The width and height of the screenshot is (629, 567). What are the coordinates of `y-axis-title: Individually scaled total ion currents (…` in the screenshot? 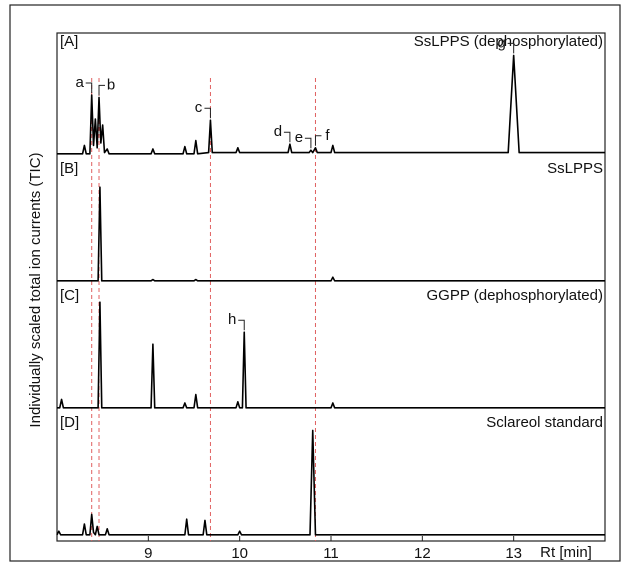 It's located at (35, 289).